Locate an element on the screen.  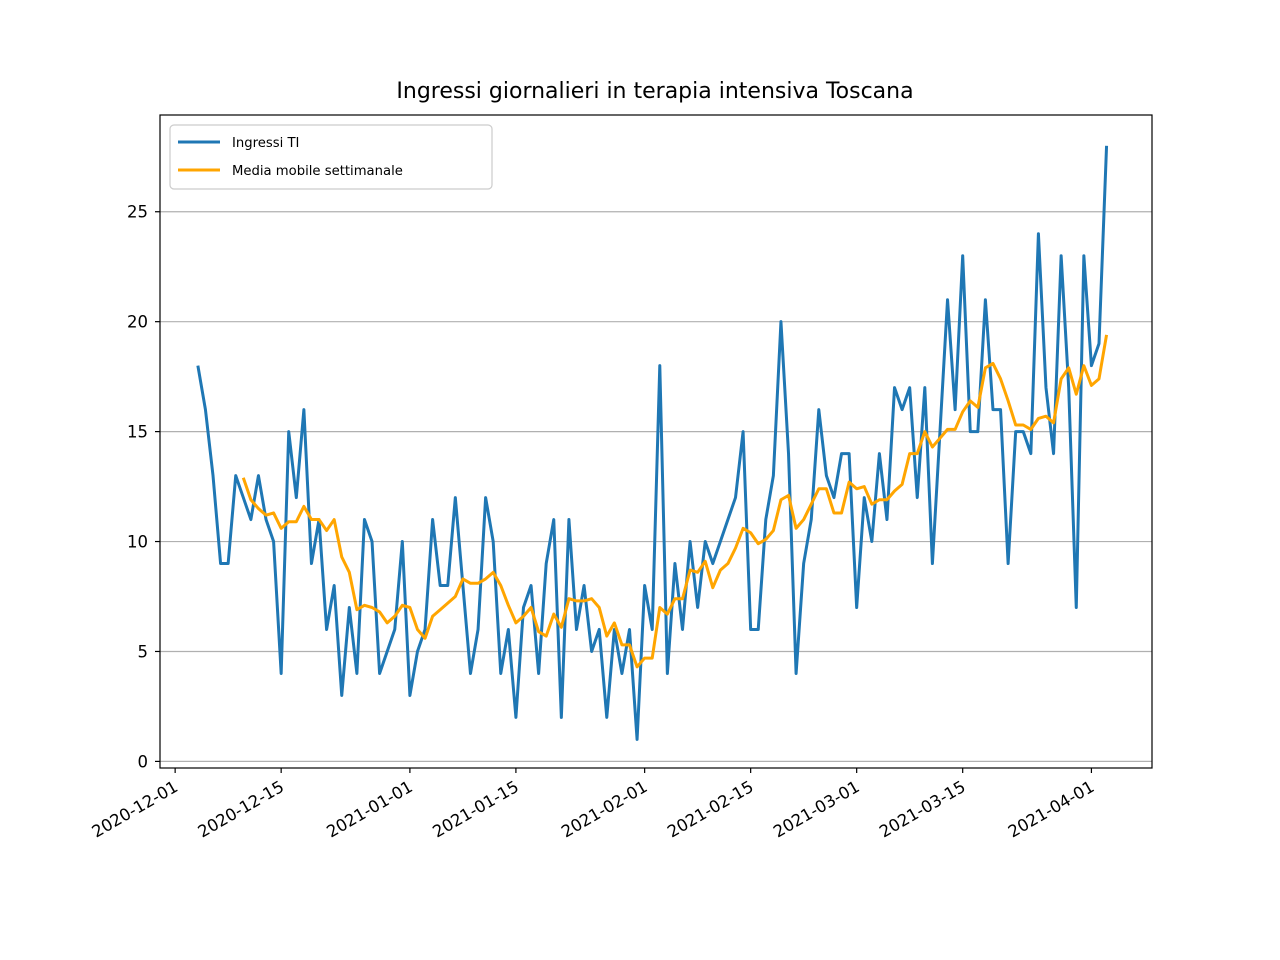
x-tick-label: 2021-03-15 is located at coordinates (922, 809).